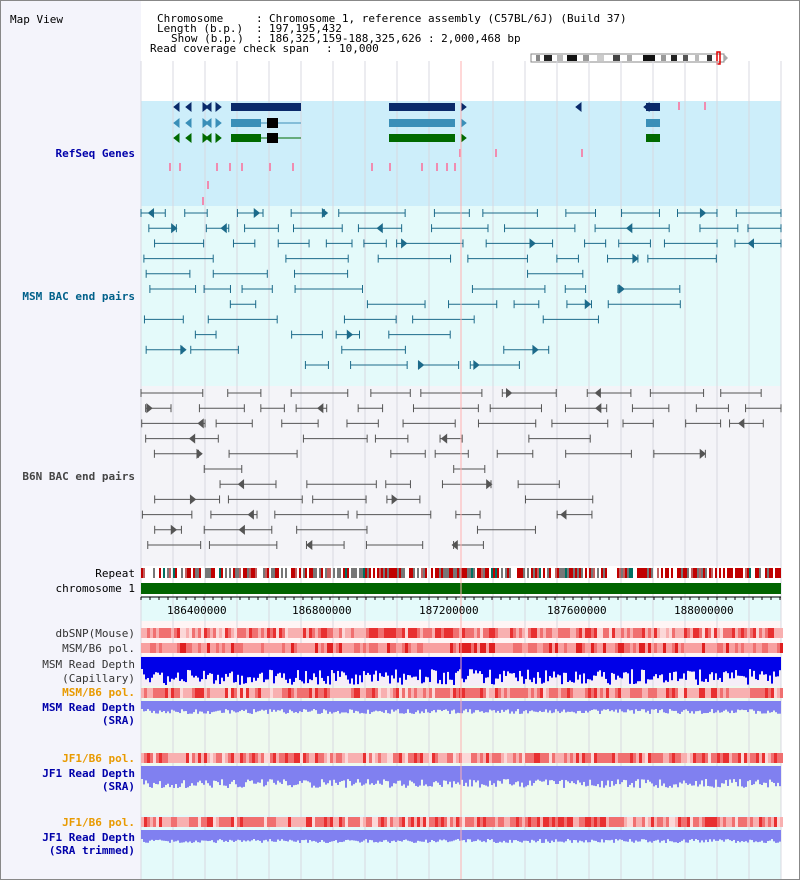 The image size is (800, 880). Describe the element at coordinates (98, 758) in the screenshot. I see `track-label-jf1-b6-pol: JF1/B6 pol.` at that location.